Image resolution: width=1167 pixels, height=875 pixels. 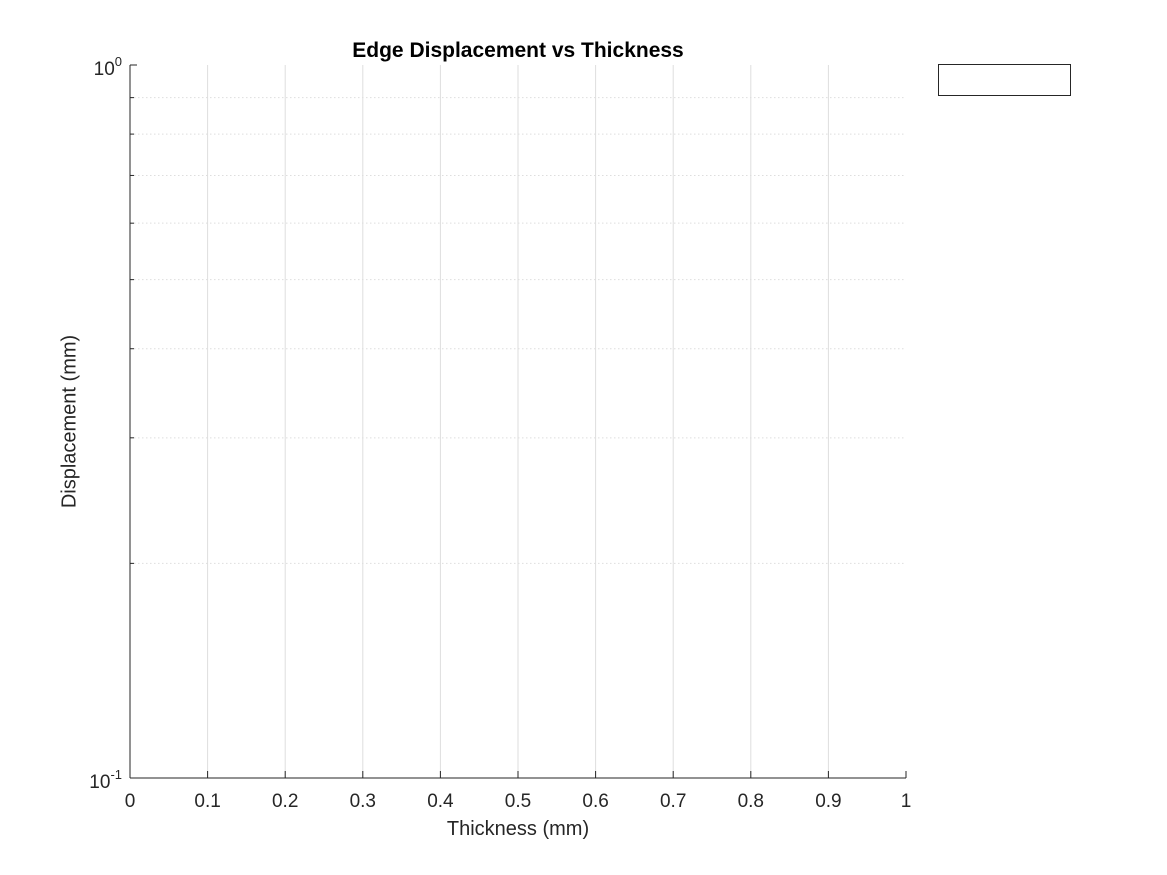 What do you see at coordinates (518, 801) in the screenshot?
I see `x-tick-label: 0.5` at bounding box center [518, 801].